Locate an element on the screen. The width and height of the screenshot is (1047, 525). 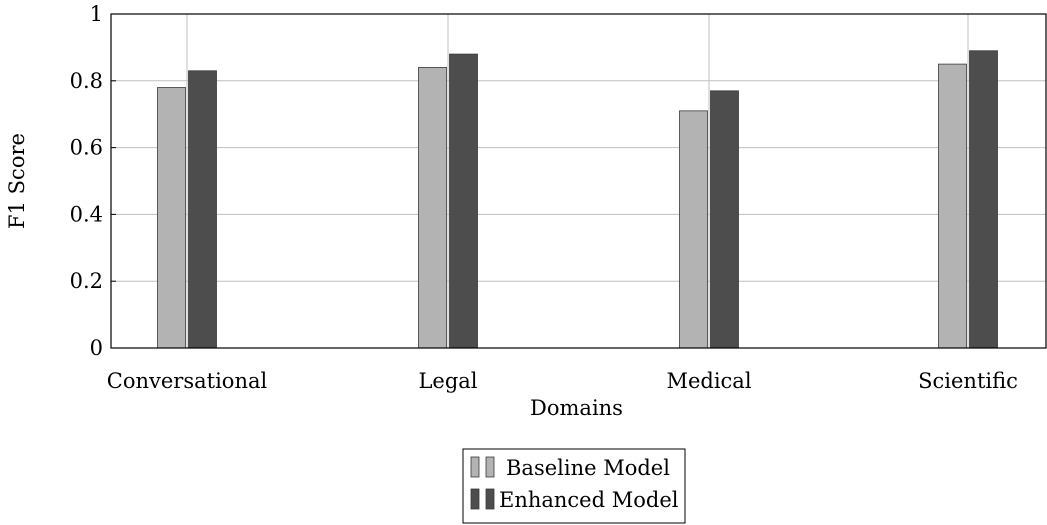
x-tick-label-conversational: Conversational is located at coordinates (187, 381).